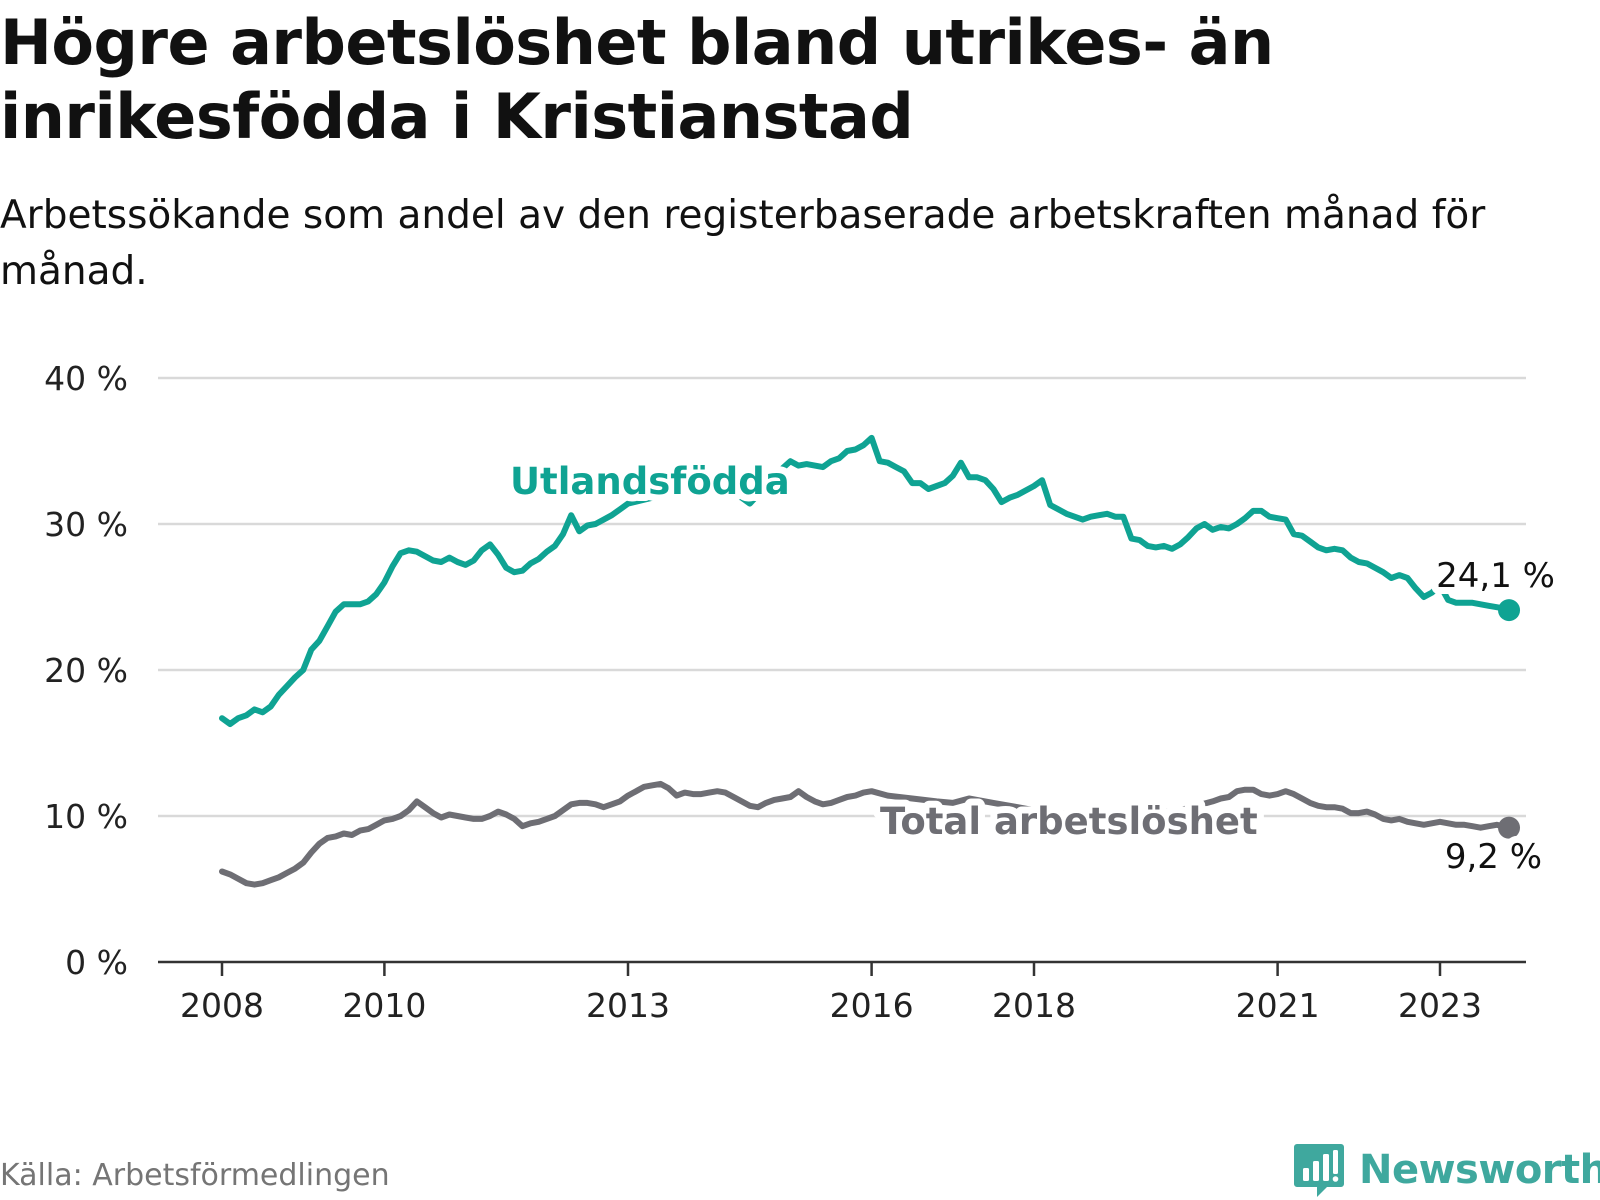  Describe the element at coordinates (1034, 1005) in the screenshot. I see `x-tick-label: 2018` at that location.